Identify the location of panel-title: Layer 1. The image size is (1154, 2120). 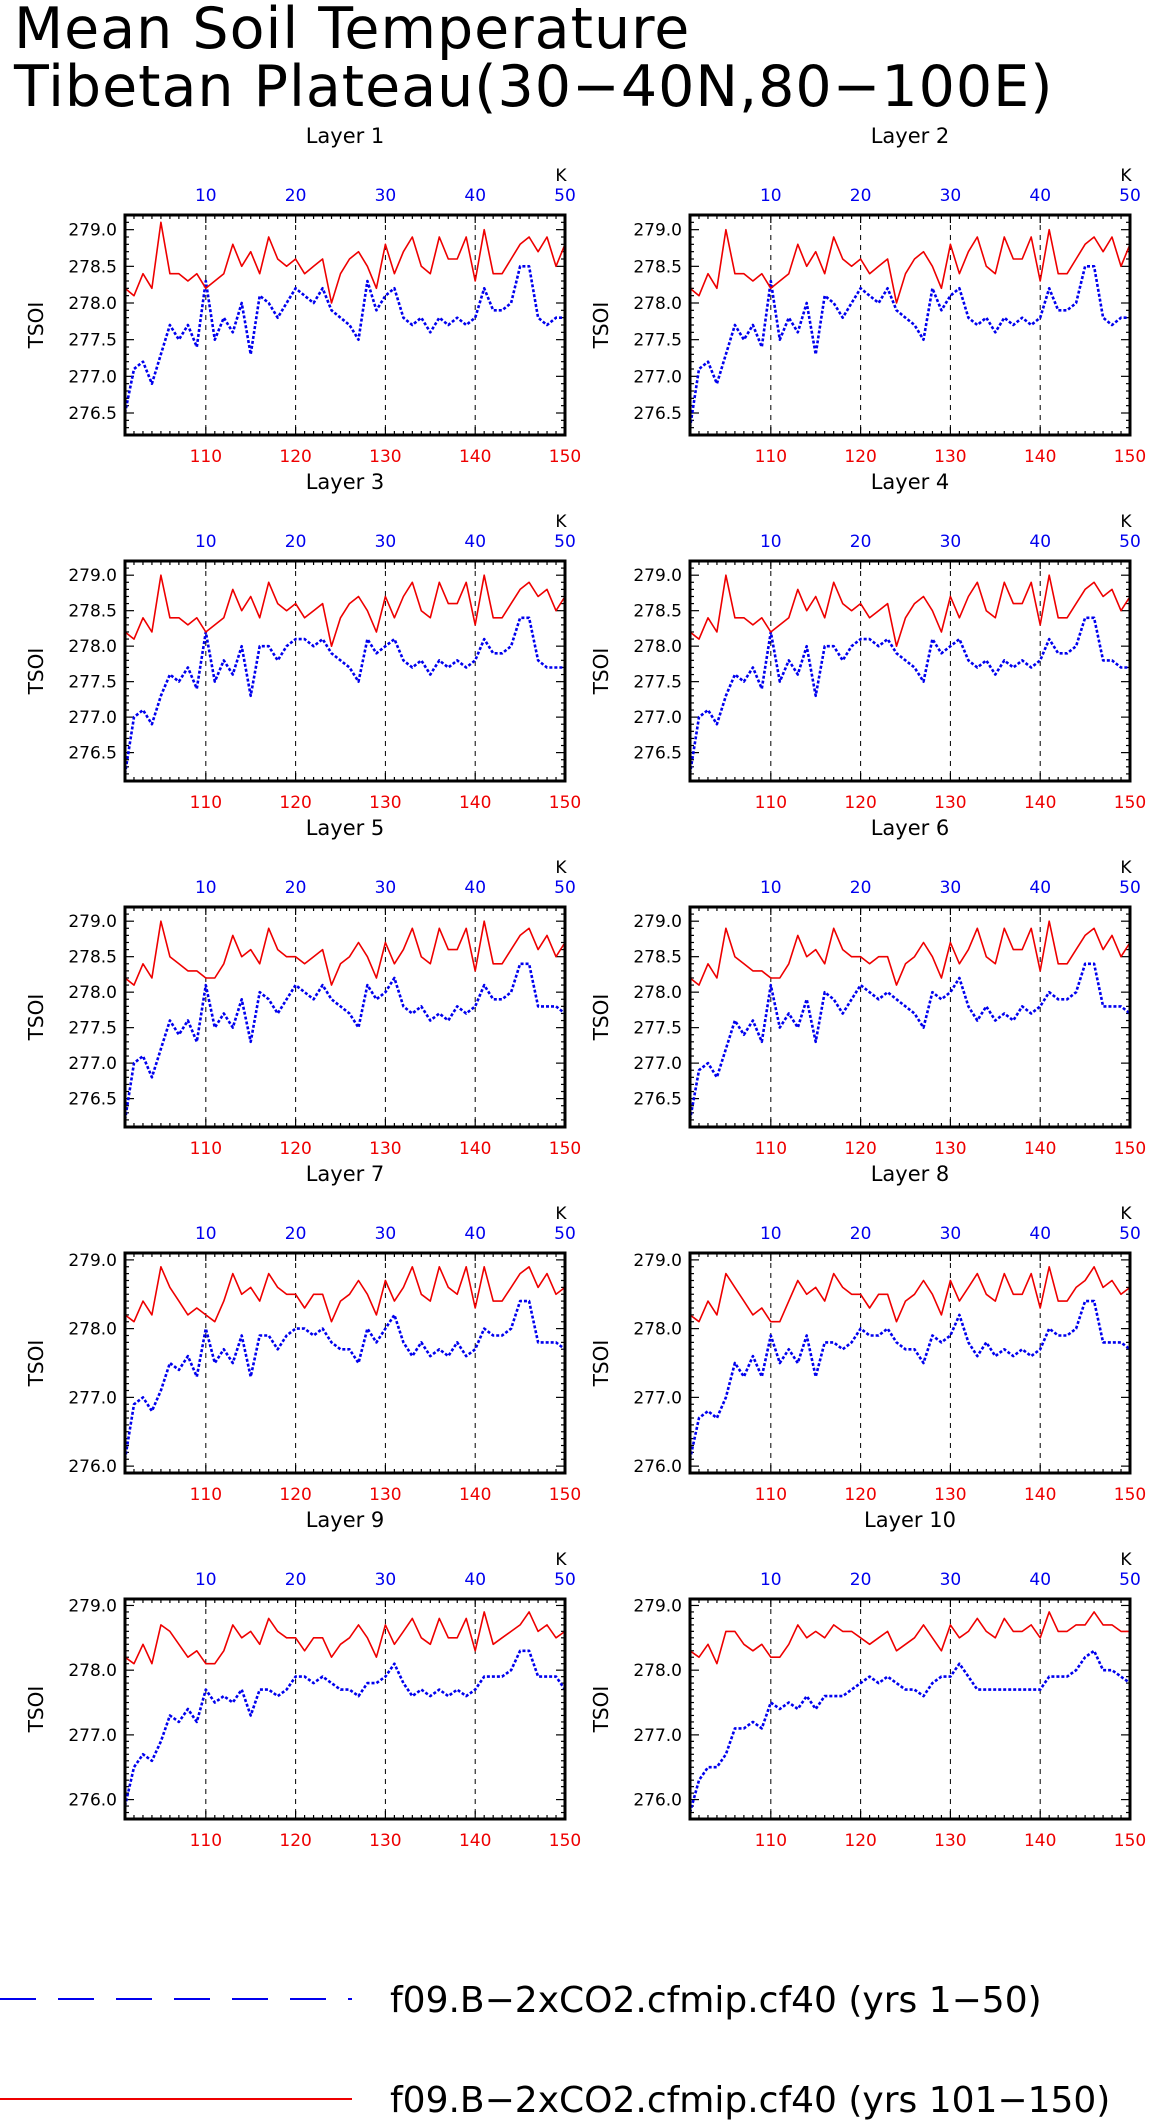
(345, 136).